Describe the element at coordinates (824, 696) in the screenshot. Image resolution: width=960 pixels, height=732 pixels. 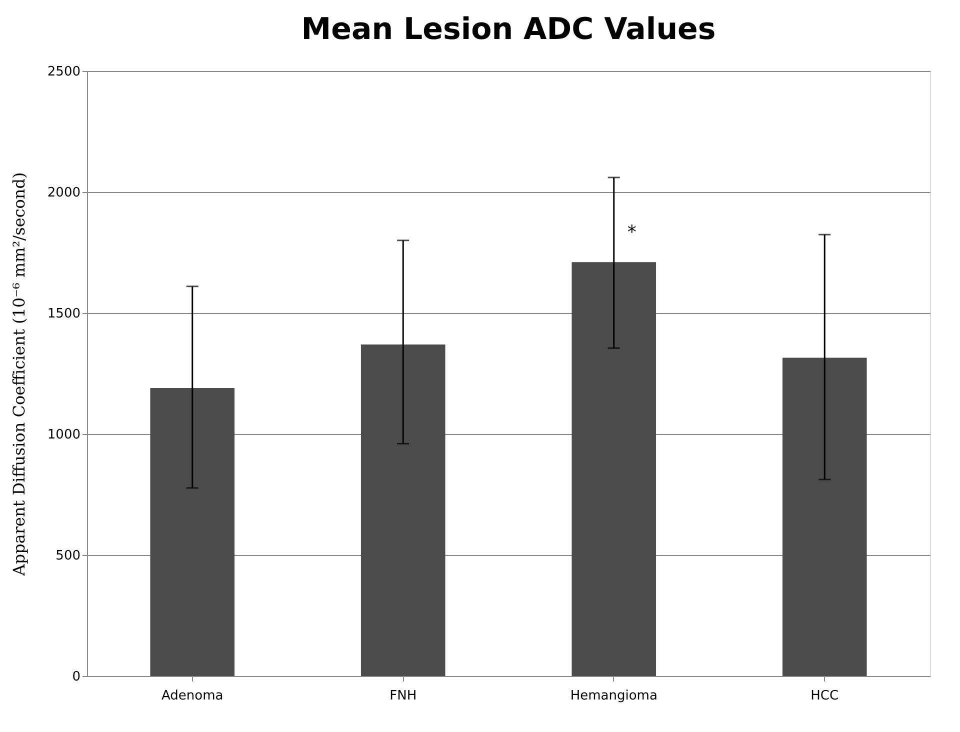
I see `x-tick-label: HCC` at that location.